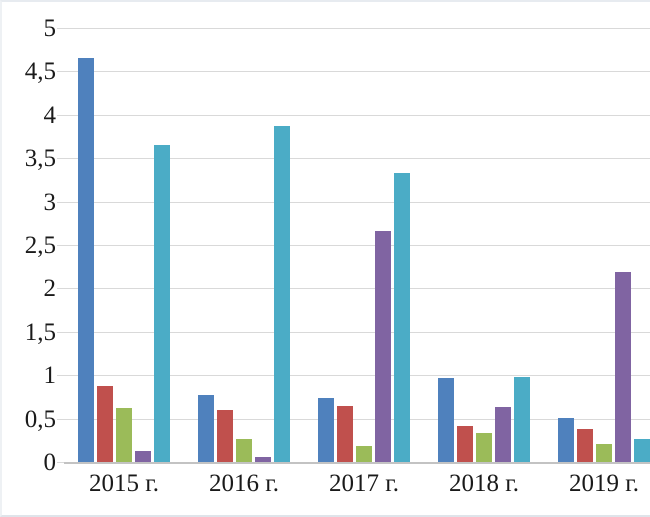 This screenshot has height=517, width=650. Describe the element at coordinates (50, 28) in the screenshot. I see `y-axis-label: 5` at that location.